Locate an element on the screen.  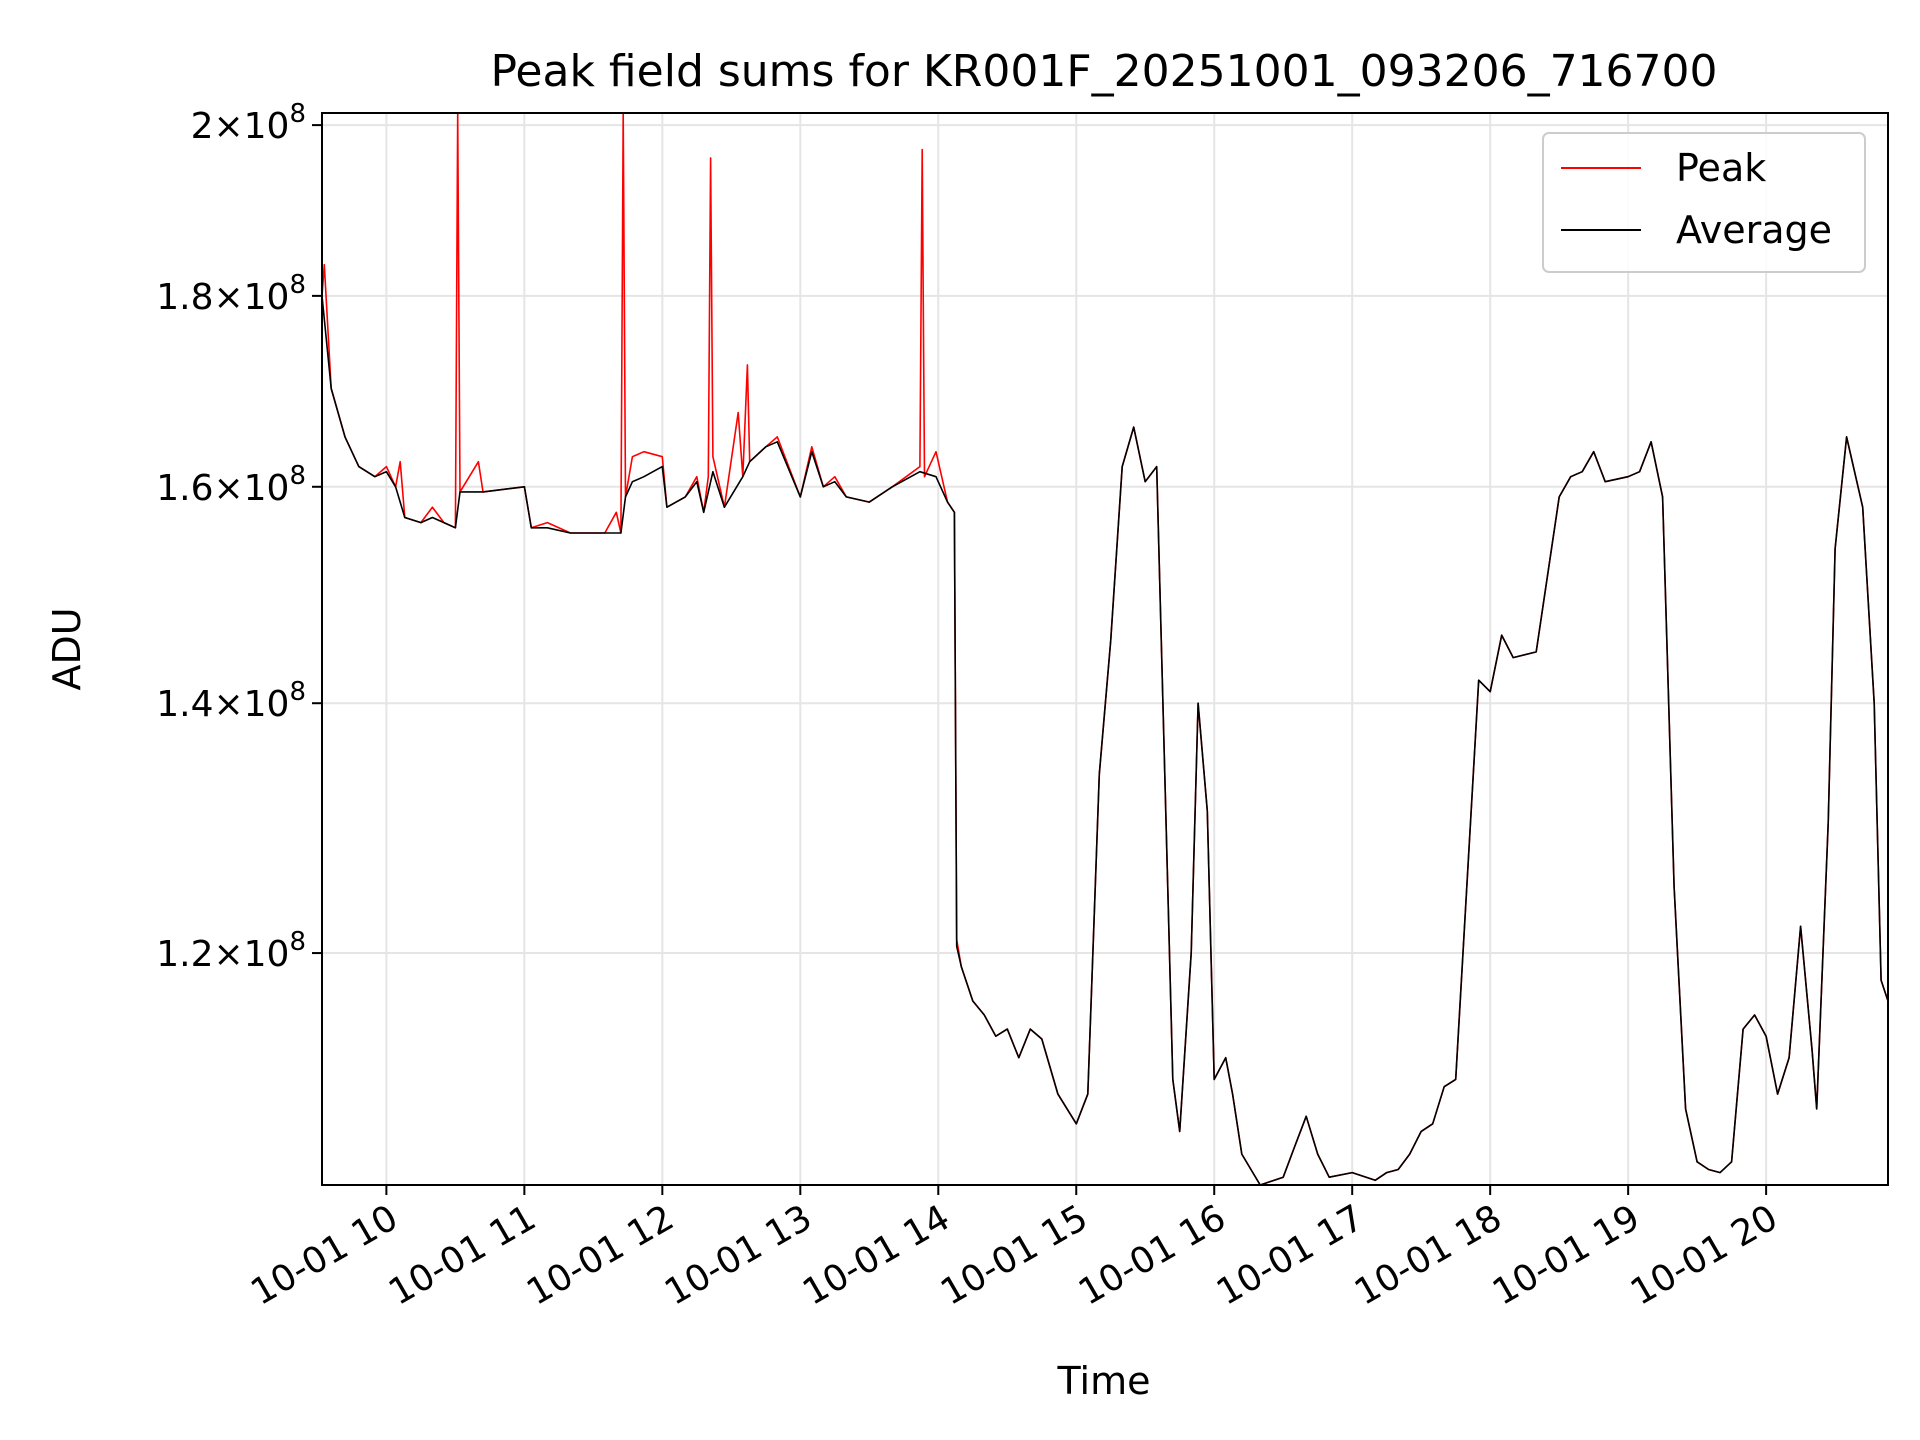
y-tick-label: 1.2×108 is located at coordinates (231, 951).